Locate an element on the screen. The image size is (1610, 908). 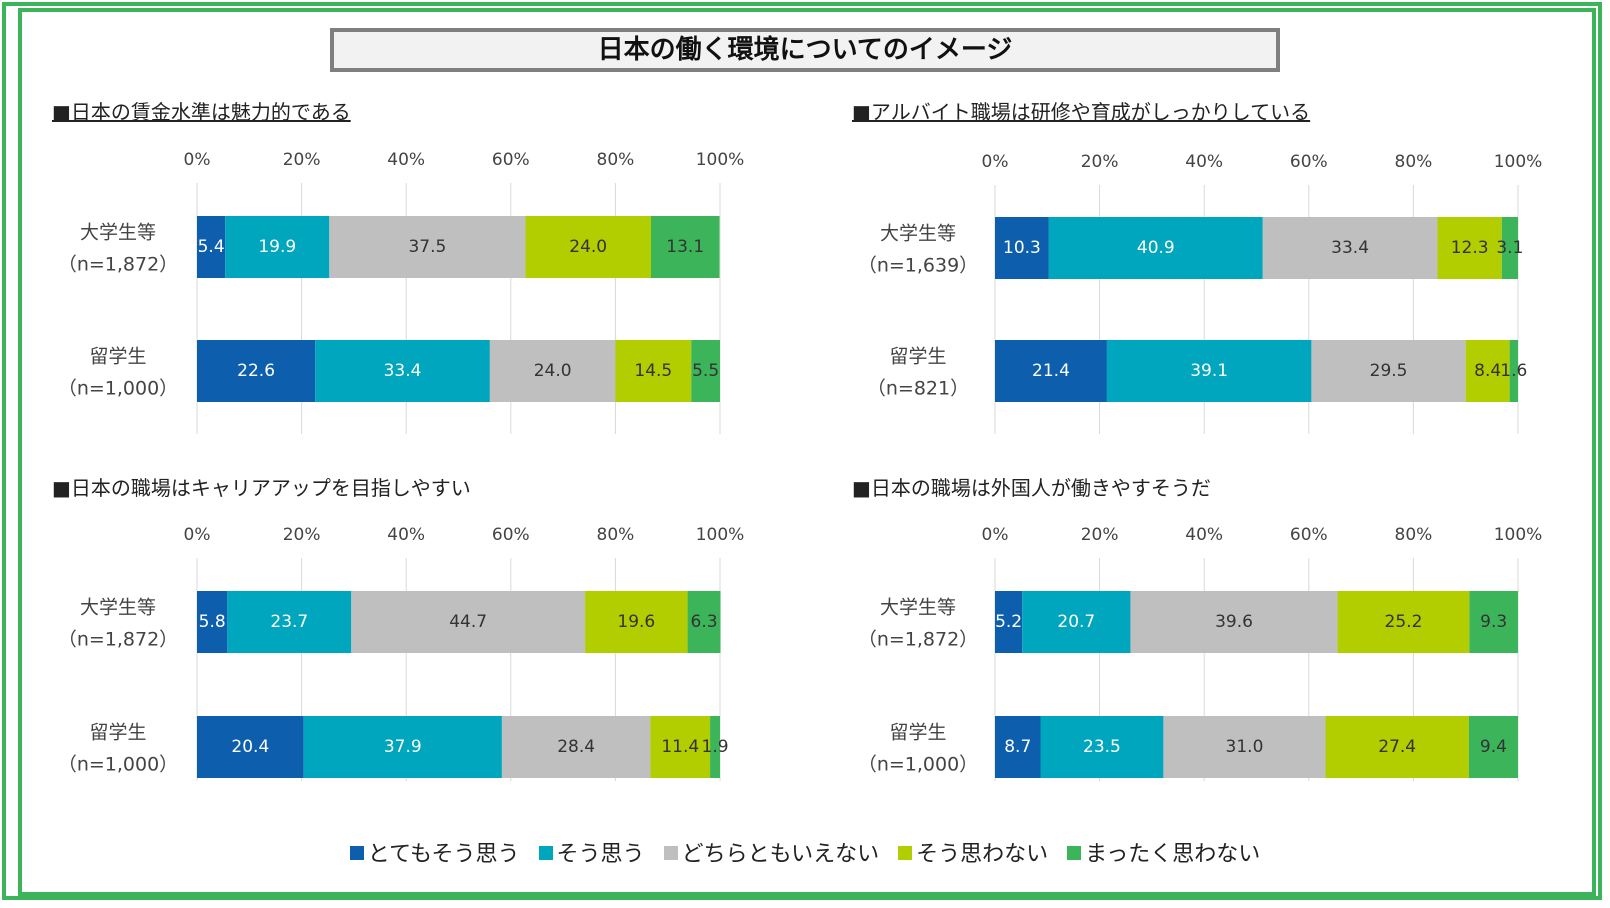
data-label: 37.5 is located at coordinates (427, 247).